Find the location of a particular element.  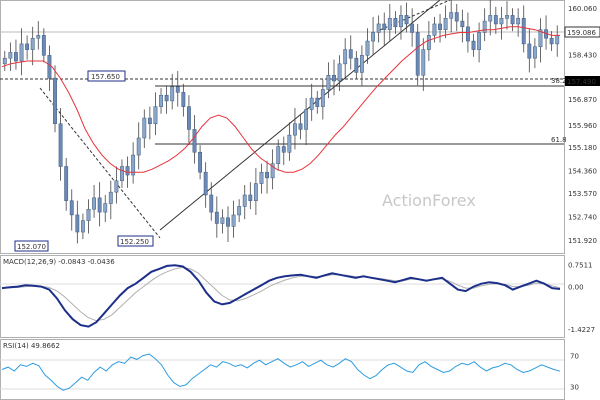

price-tick-label: 158.430 is located at coordinates (582, 55).